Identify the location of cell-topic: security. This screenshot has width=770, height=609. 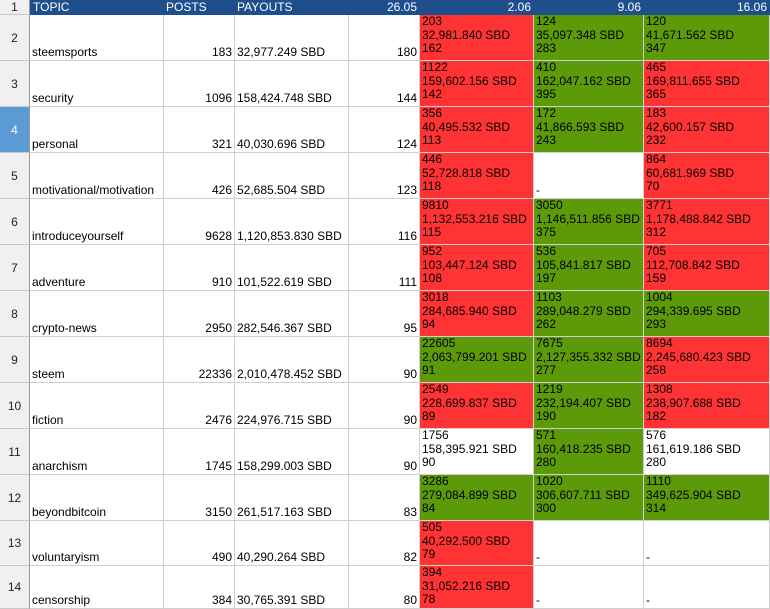
(97, 84).